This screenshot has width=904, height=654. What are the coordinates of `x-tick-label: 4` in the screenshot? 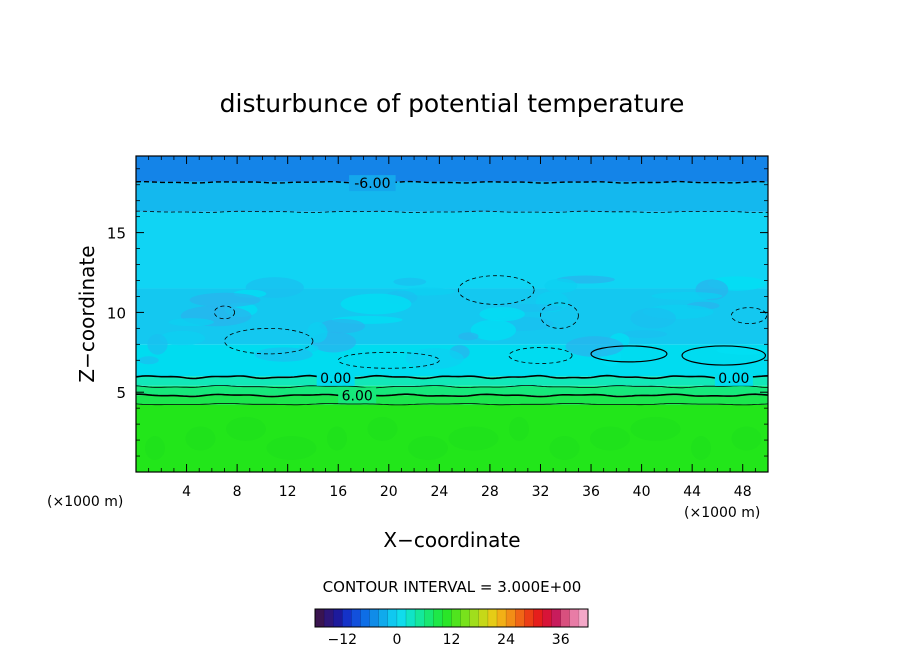 It's located at (186, 492).